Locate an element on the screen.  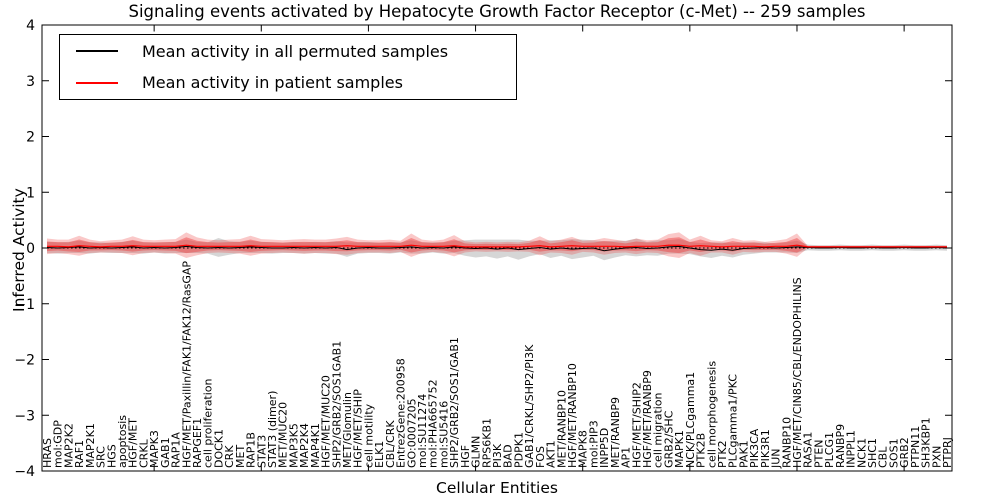
x-tick-label: GO:0007205 is located at coordinates (411, 433).